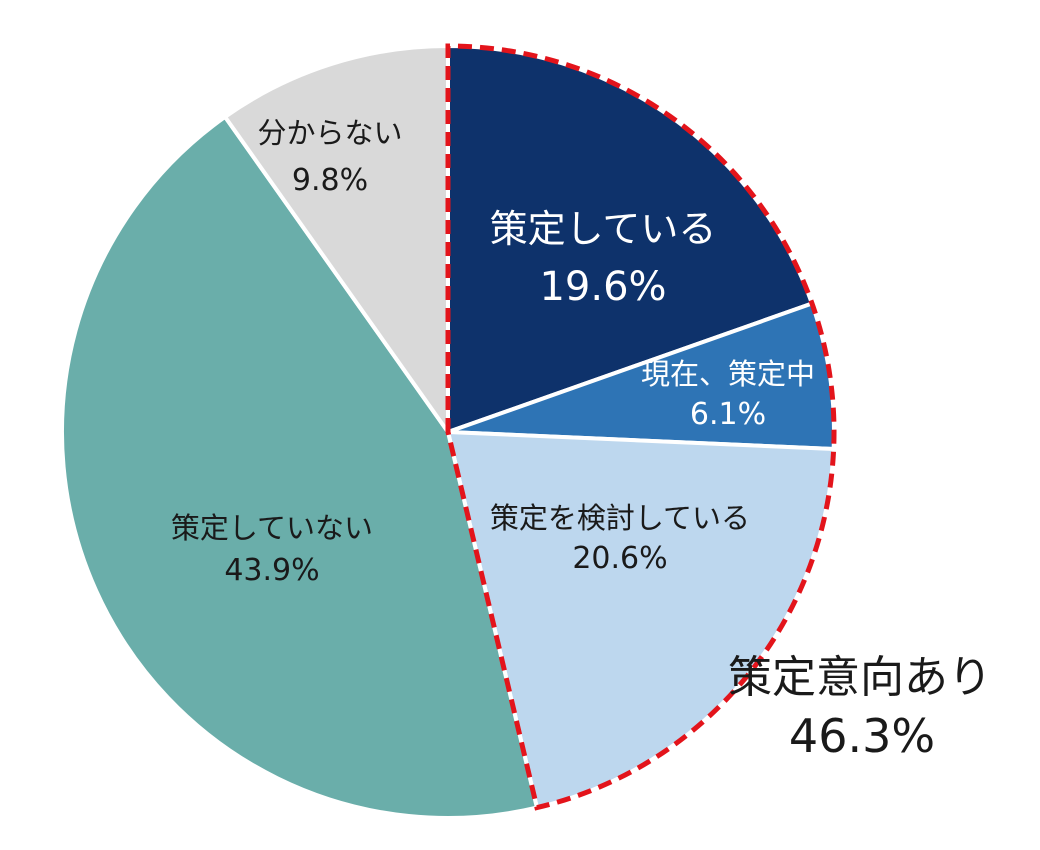  I want to click on slice-label-1: 策定している, so click(603, 229).